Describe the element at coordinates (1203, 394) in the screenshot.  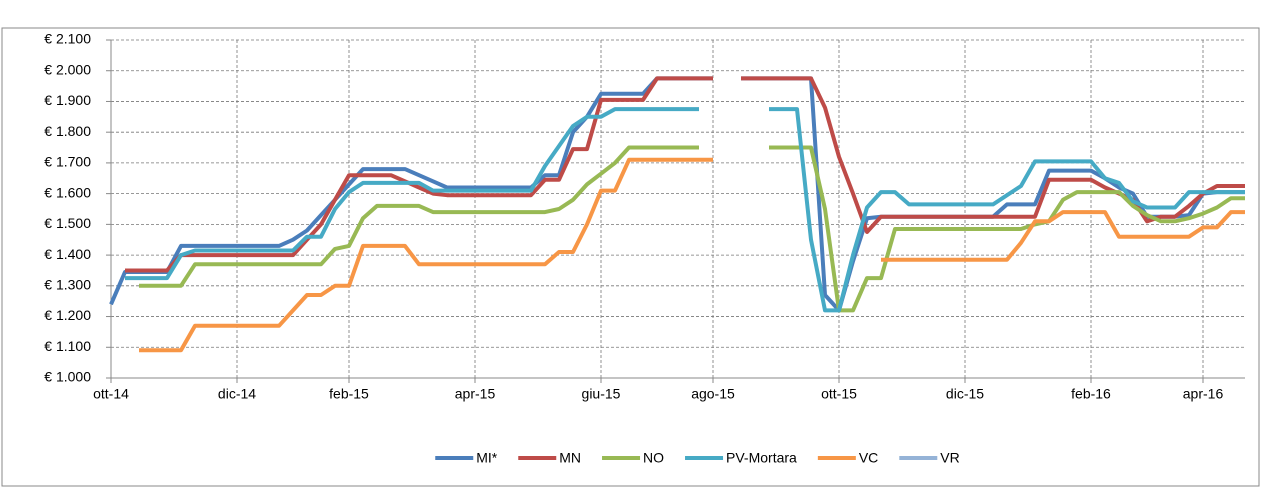
I see `x-tick-label: apr-16` at that location.